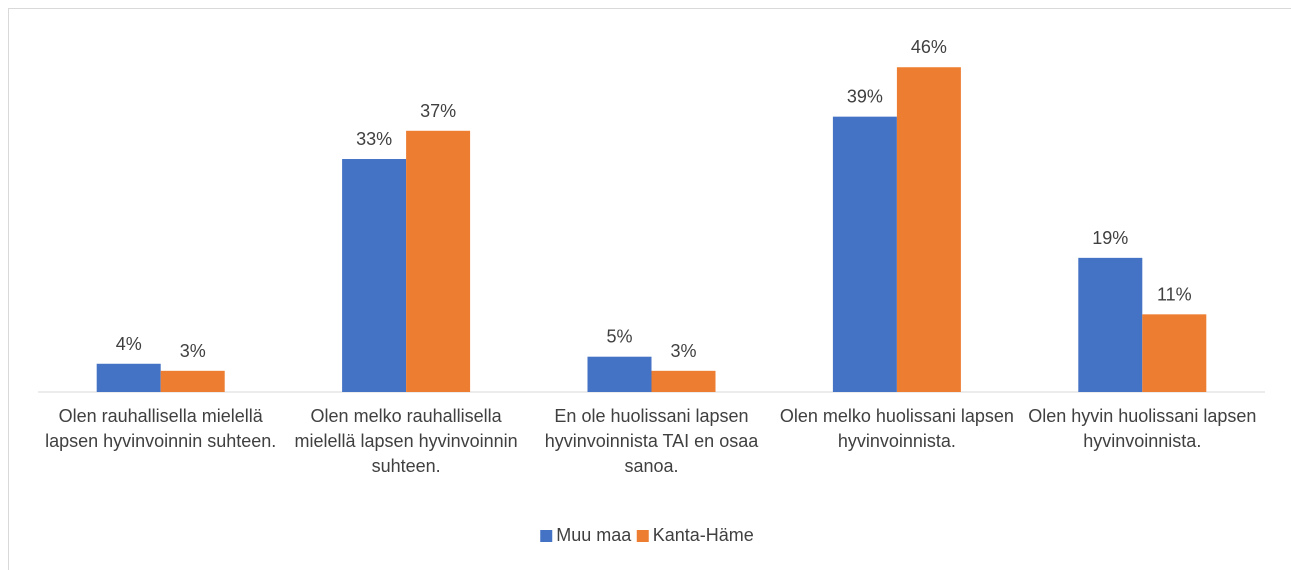 The image size is (1291, 570). What do you see at coordinates (1110, 238) in the screenshot?
I see `data-label: 19%` at bounding box center [1110, 238].